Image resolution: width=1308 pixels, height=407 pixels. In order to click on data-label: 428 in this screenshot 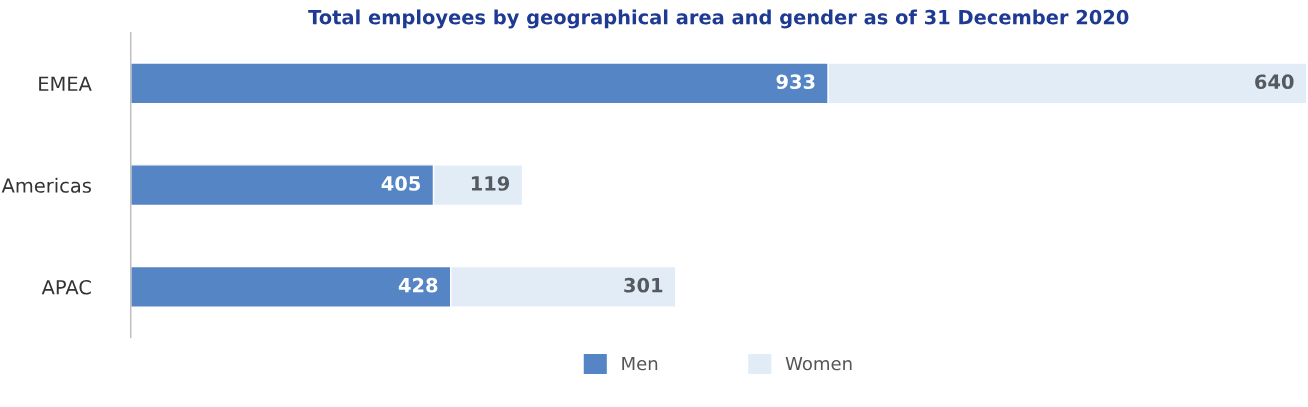, I will do `click(418, 285)`.